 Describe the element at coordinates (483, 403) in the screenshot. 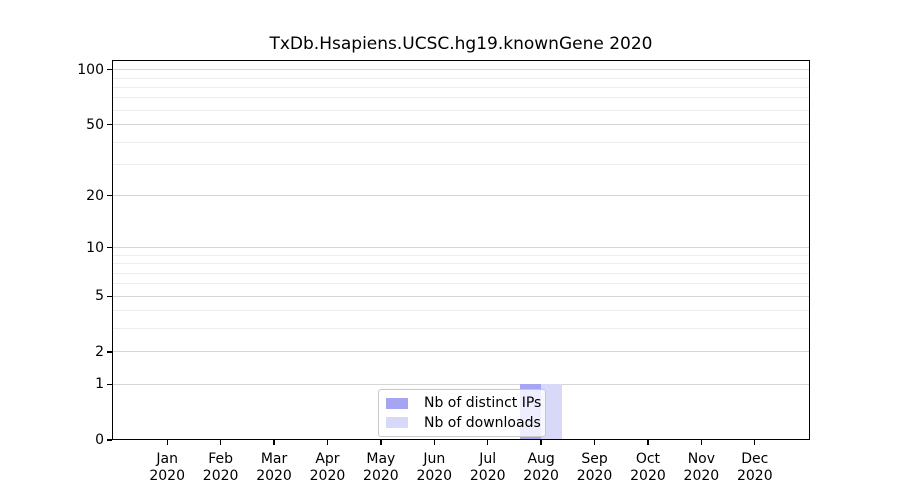

I see `legend-label: Nb of distinct IPs` at that location.